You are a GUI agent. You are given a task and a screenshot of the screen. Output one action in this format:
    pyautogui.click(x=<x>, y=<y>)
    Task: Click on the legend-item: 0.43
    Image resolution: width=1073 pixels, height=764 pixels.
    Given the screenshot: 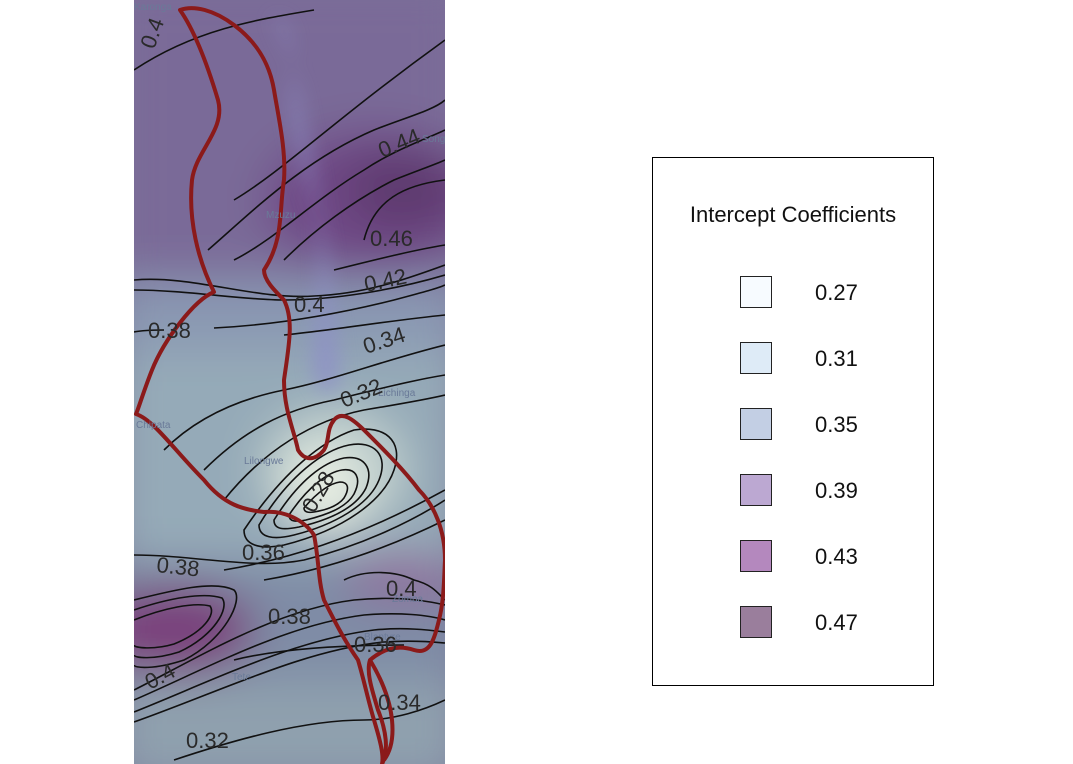 What is the action you would take?
    pyautogui.click(x=793, y=557)
    